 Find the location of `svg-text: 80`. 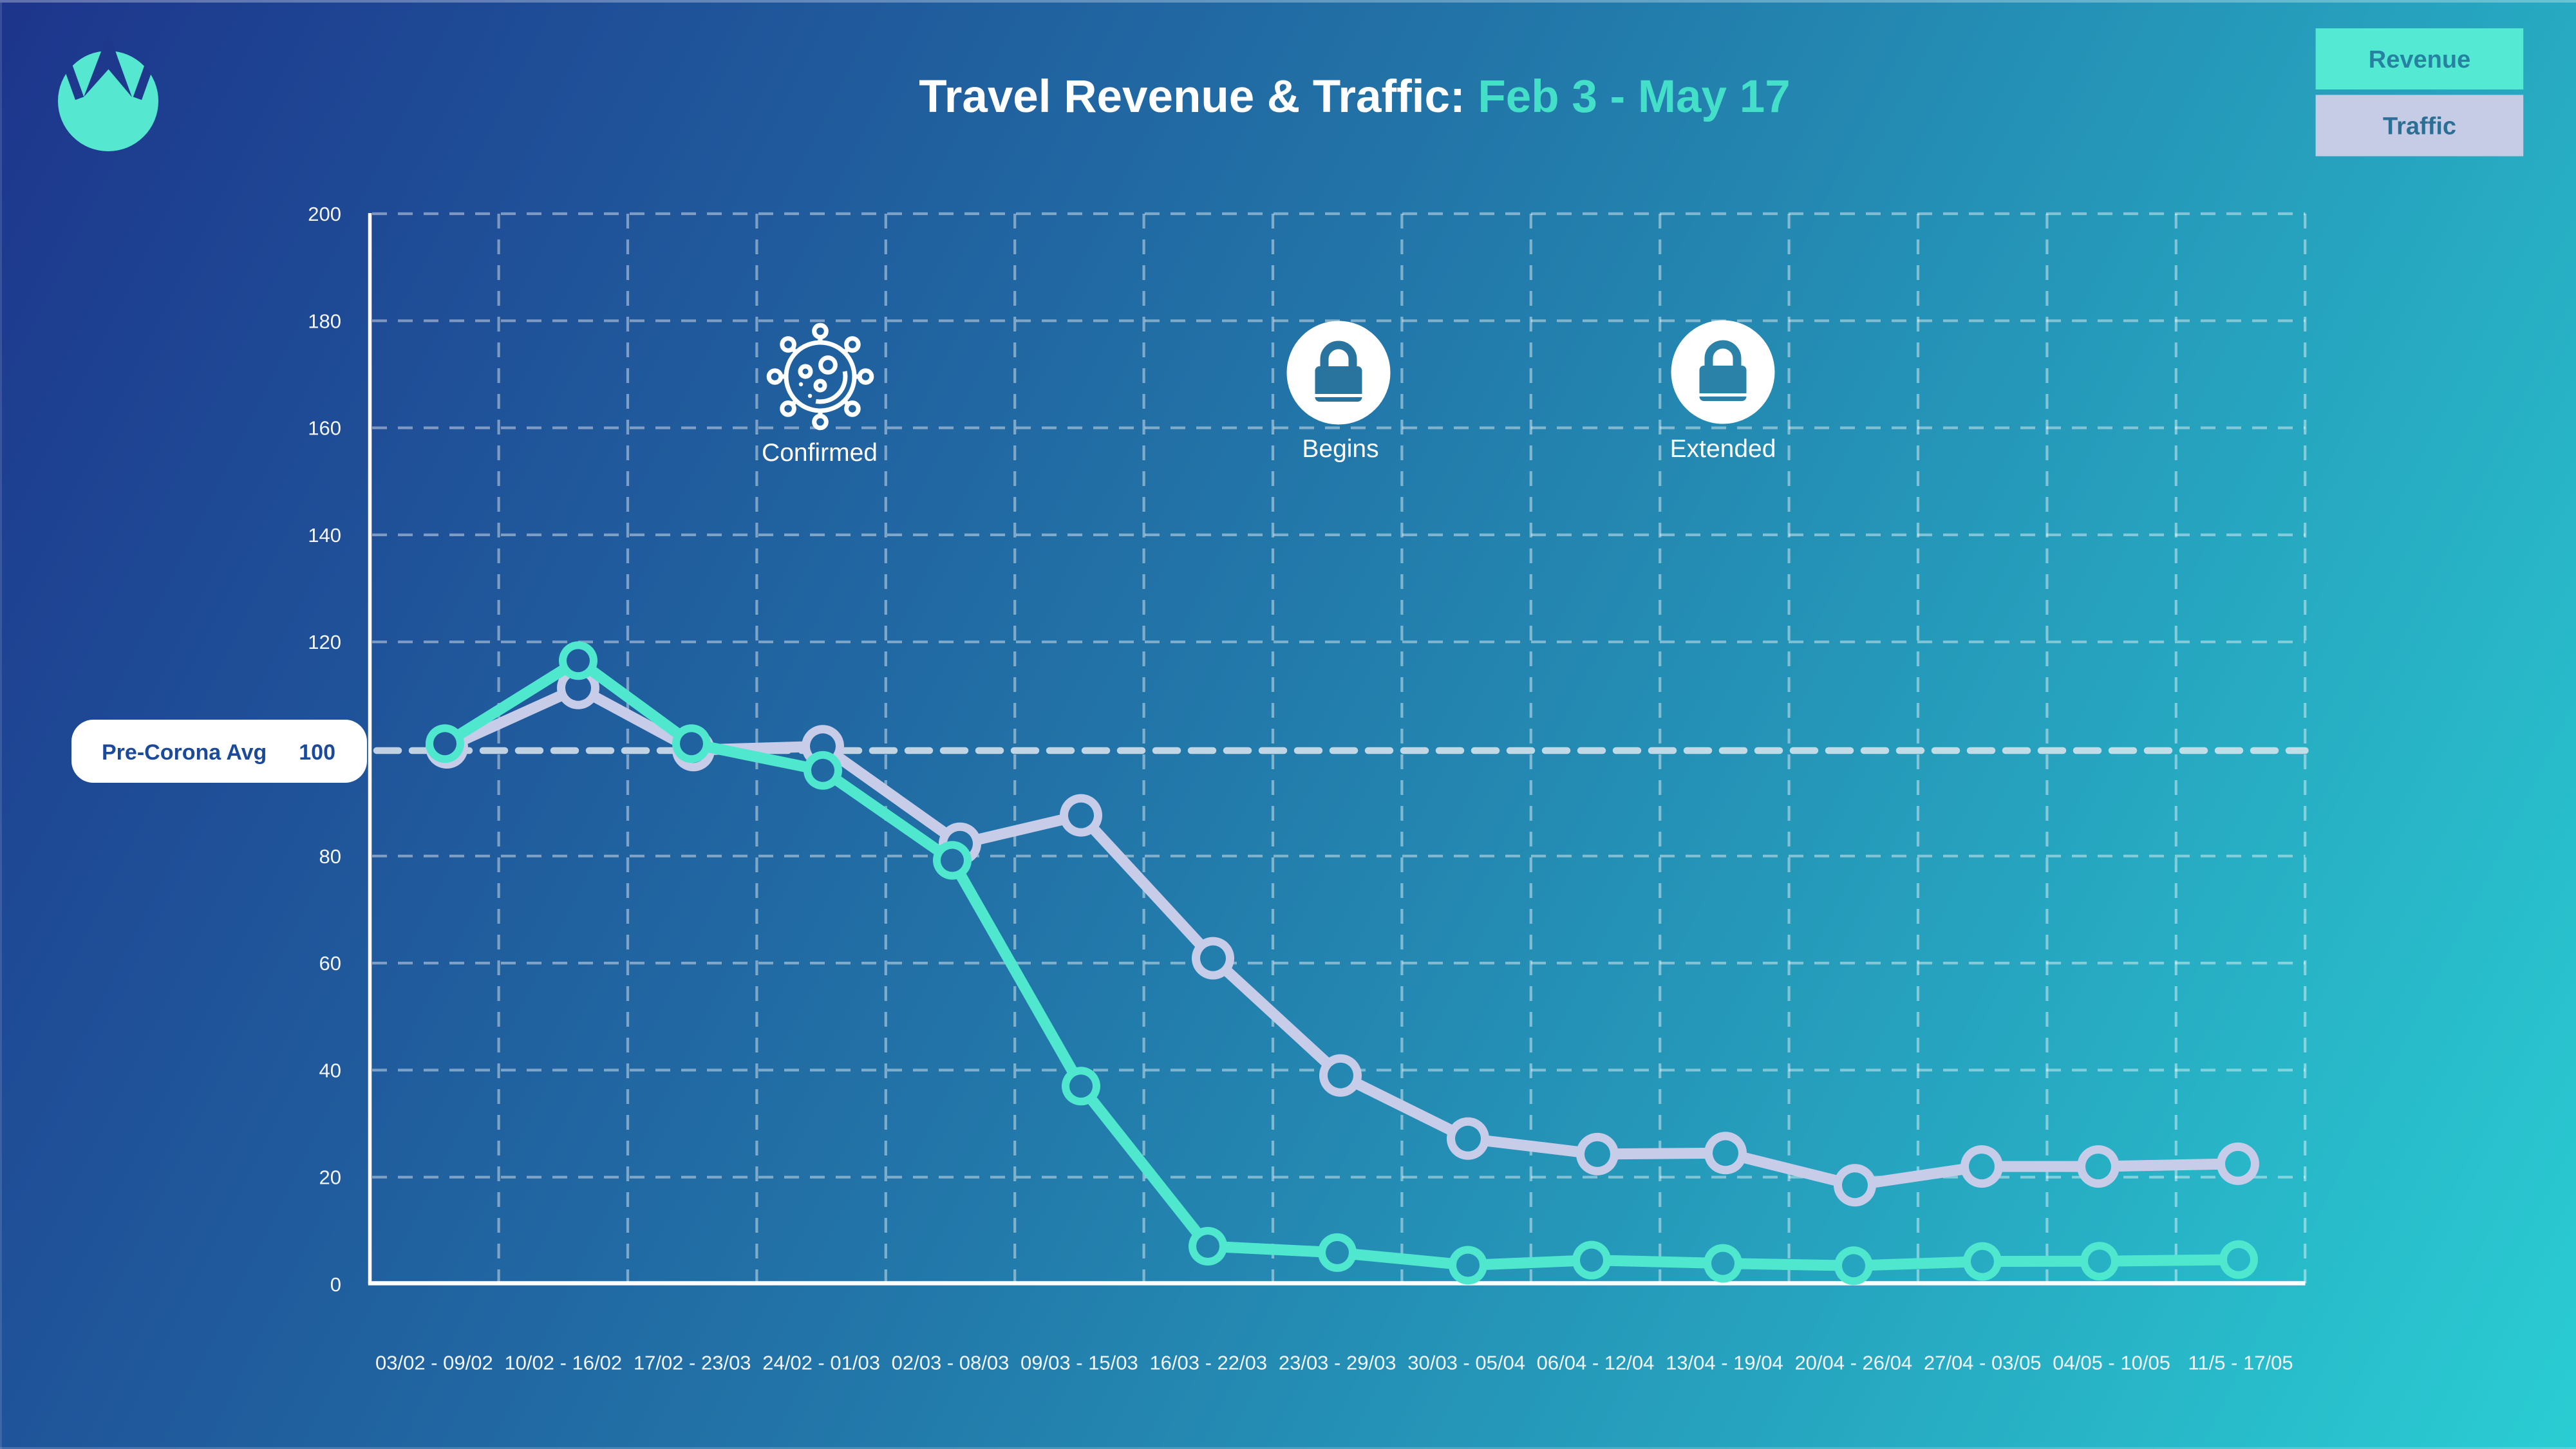

svg-text: 80 is located at coordinates (330, 856).